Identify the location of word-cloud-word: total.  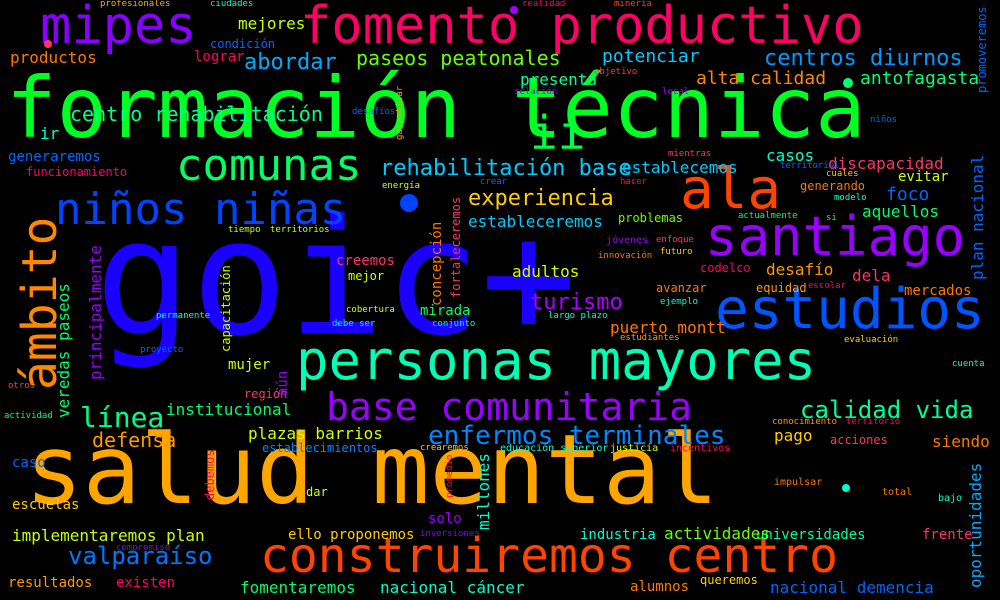
(897, 492).